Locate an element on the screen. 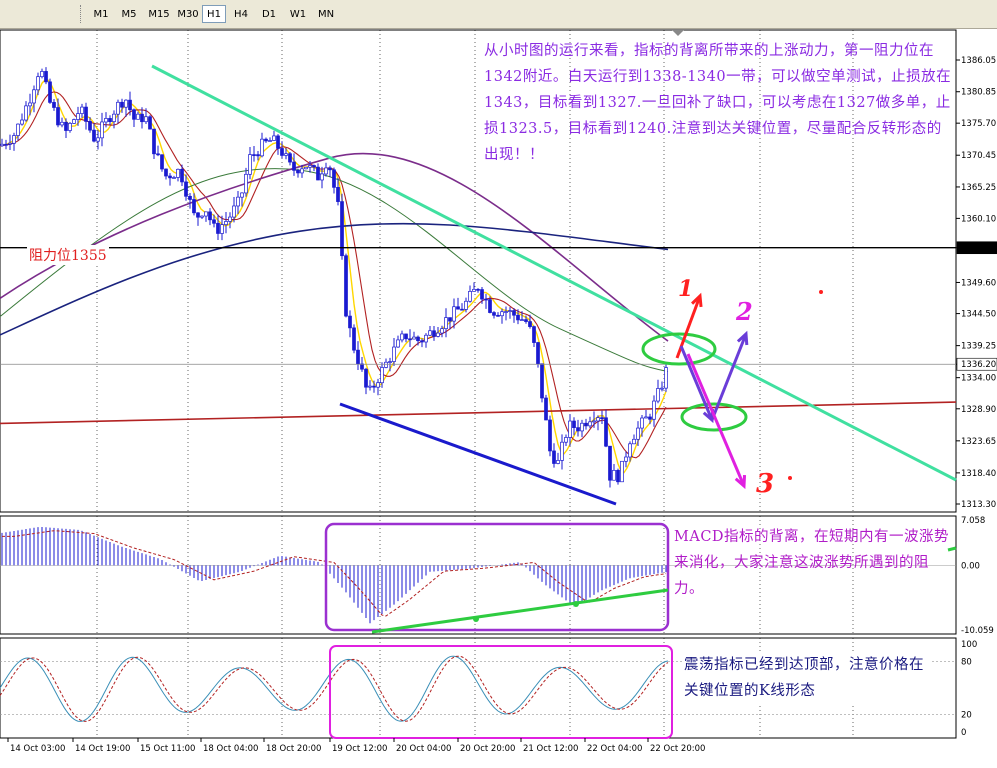  timeframe-mn-button: MN is located at coordinates (326, 14).